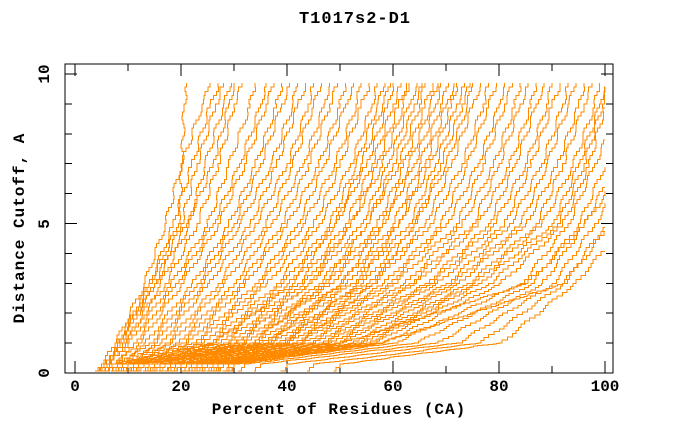  Describe the element at coordinates (75, 387) in the screenshot. I see `x-tick-label: 0` at that location.